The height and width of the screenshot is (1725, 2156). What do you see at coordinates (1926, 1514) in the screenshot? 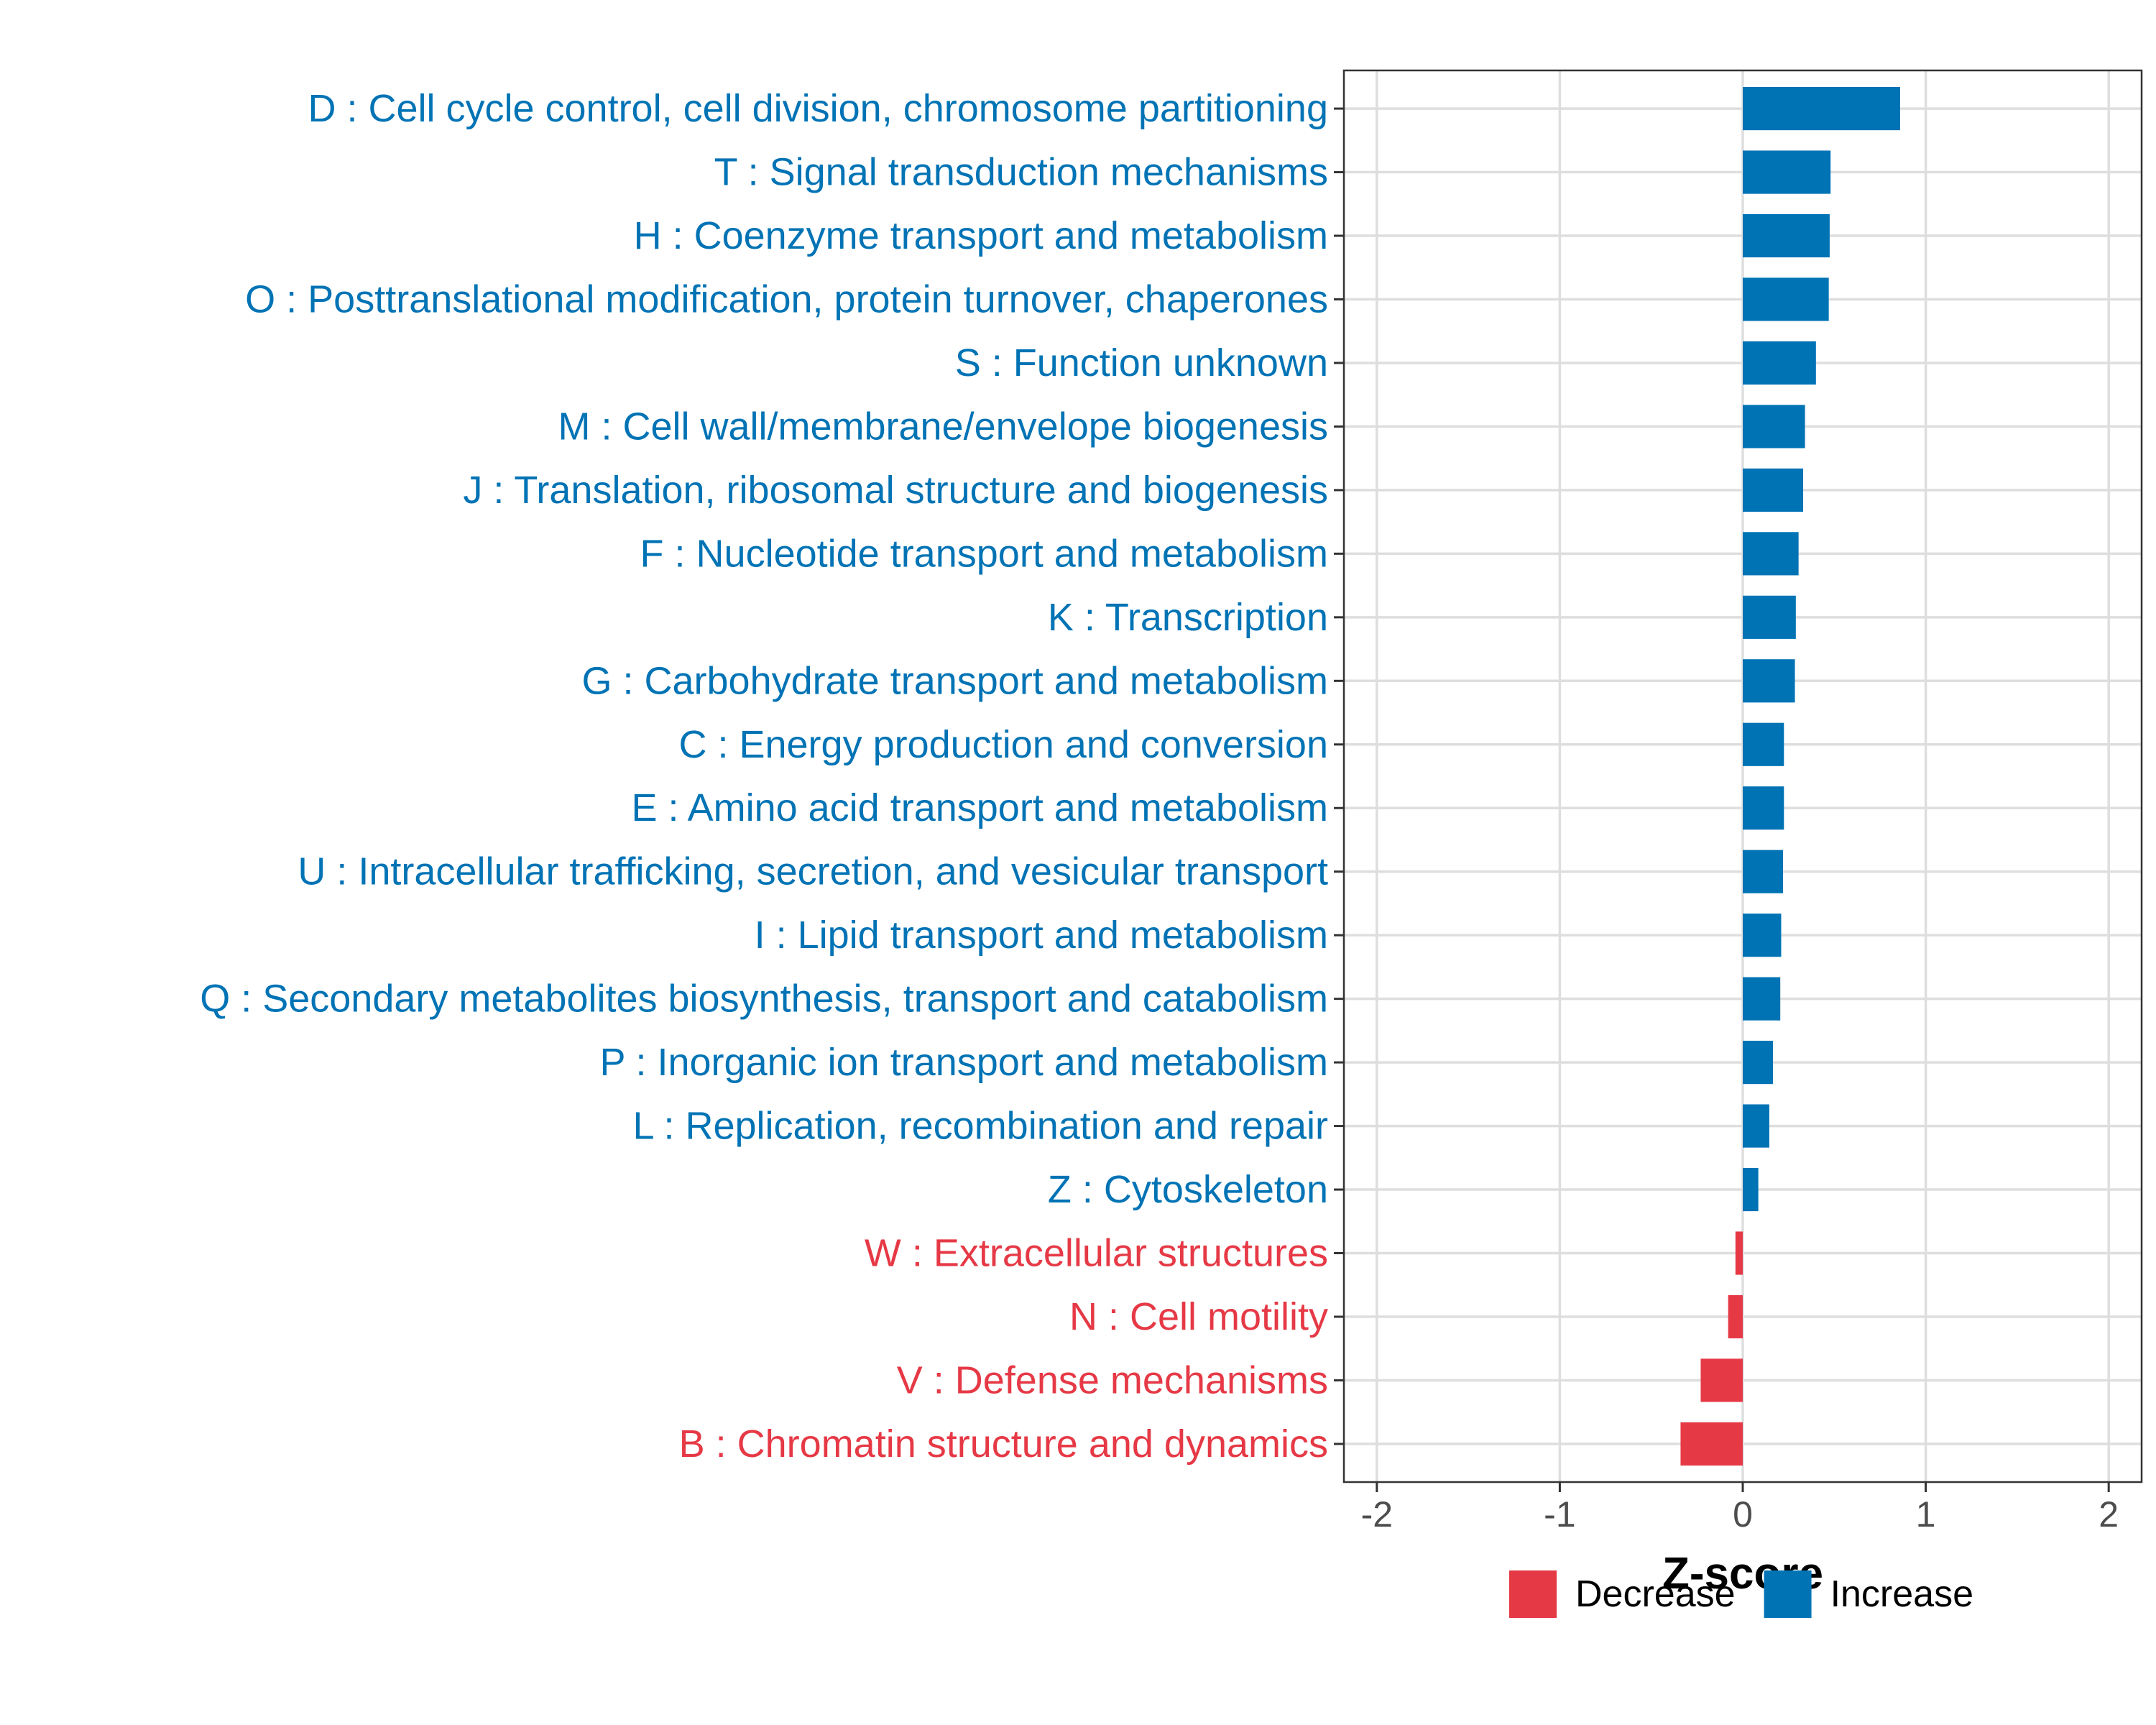
I see `x-tick-label: 1` at bounding box center [1926, 1514].